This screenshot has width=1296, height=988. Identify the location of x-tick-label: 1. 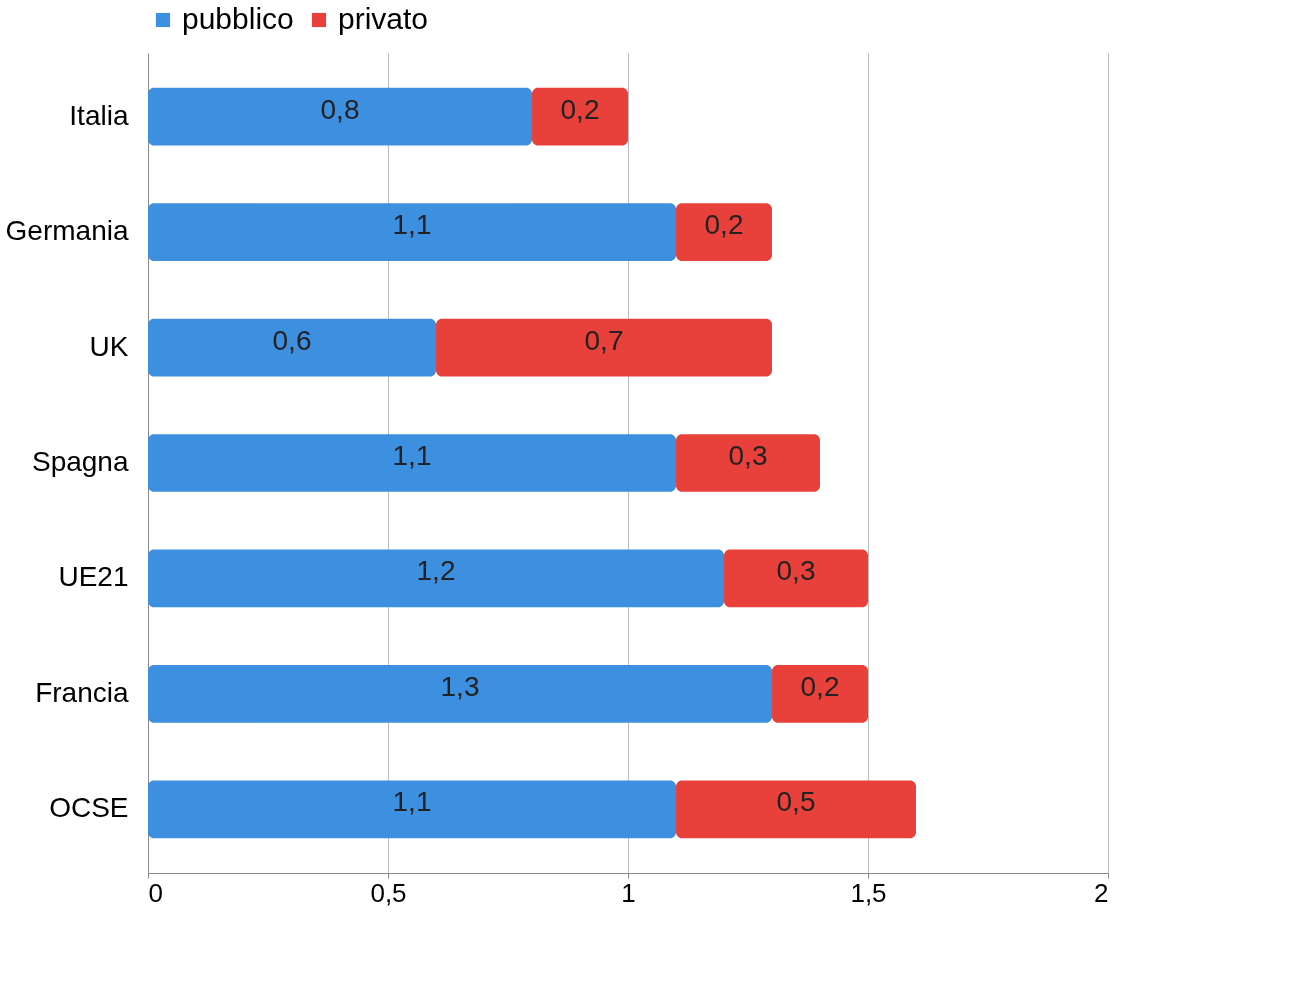
(628, 892).